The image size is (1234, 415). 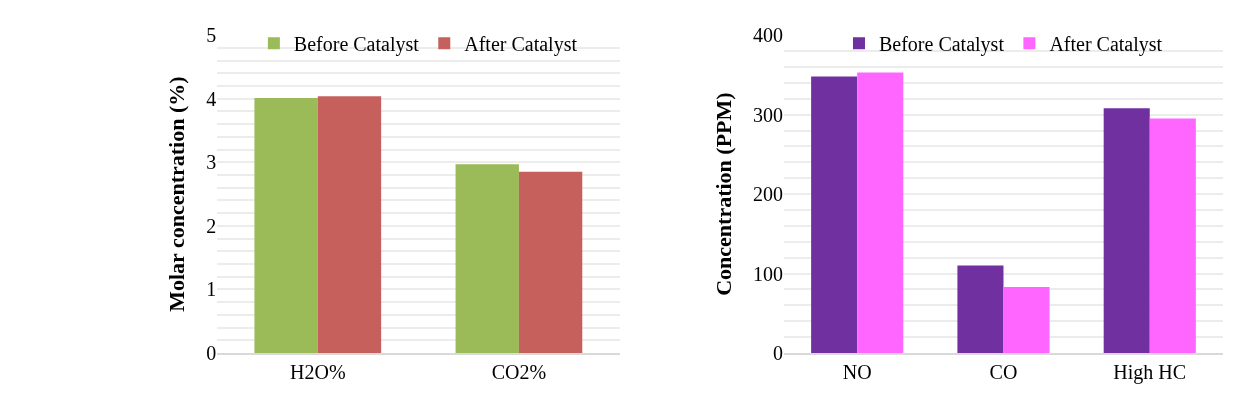 What do you see at coordinates (211, 162) in the screenshot?
I see `y-tick-label: 3` at bounding box center [211, 162].